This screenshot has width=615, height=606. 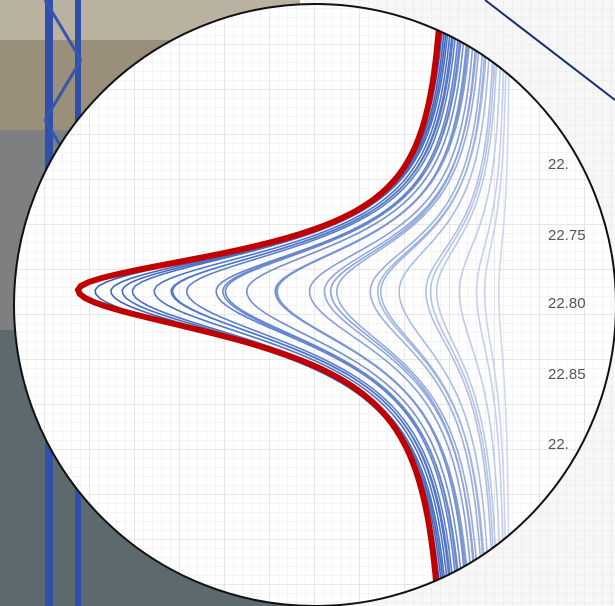 What do you see at coordinates (567, 374) in the screenshot?
I see `y-axis-label: 22.85` at bounding box center [567, 374].